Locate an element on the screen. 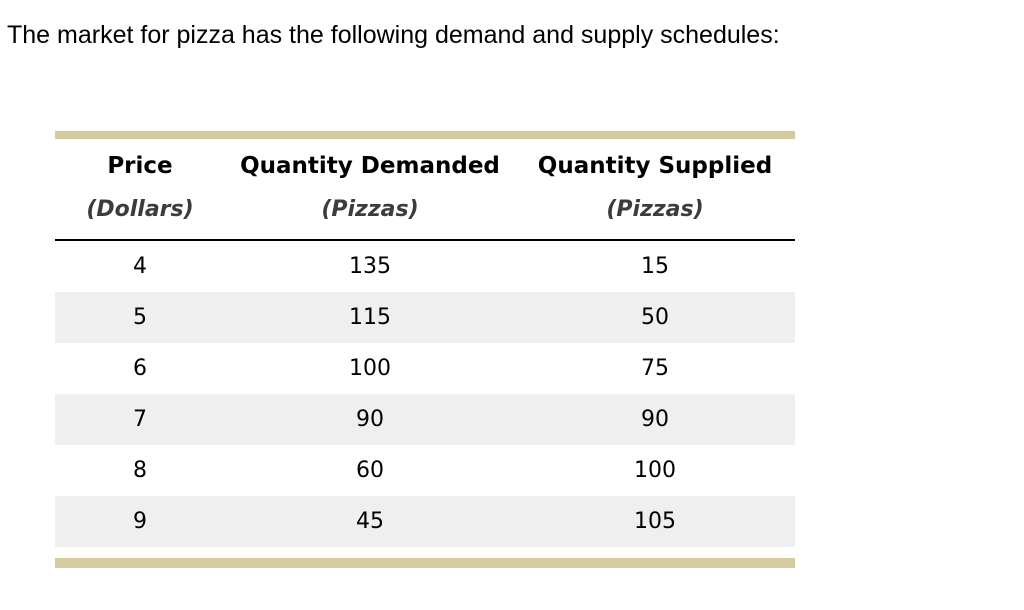 The width and height of the screenshot is (1024, 610). quantity-demanded-cell: 90 is located at coordinates (370, 419).